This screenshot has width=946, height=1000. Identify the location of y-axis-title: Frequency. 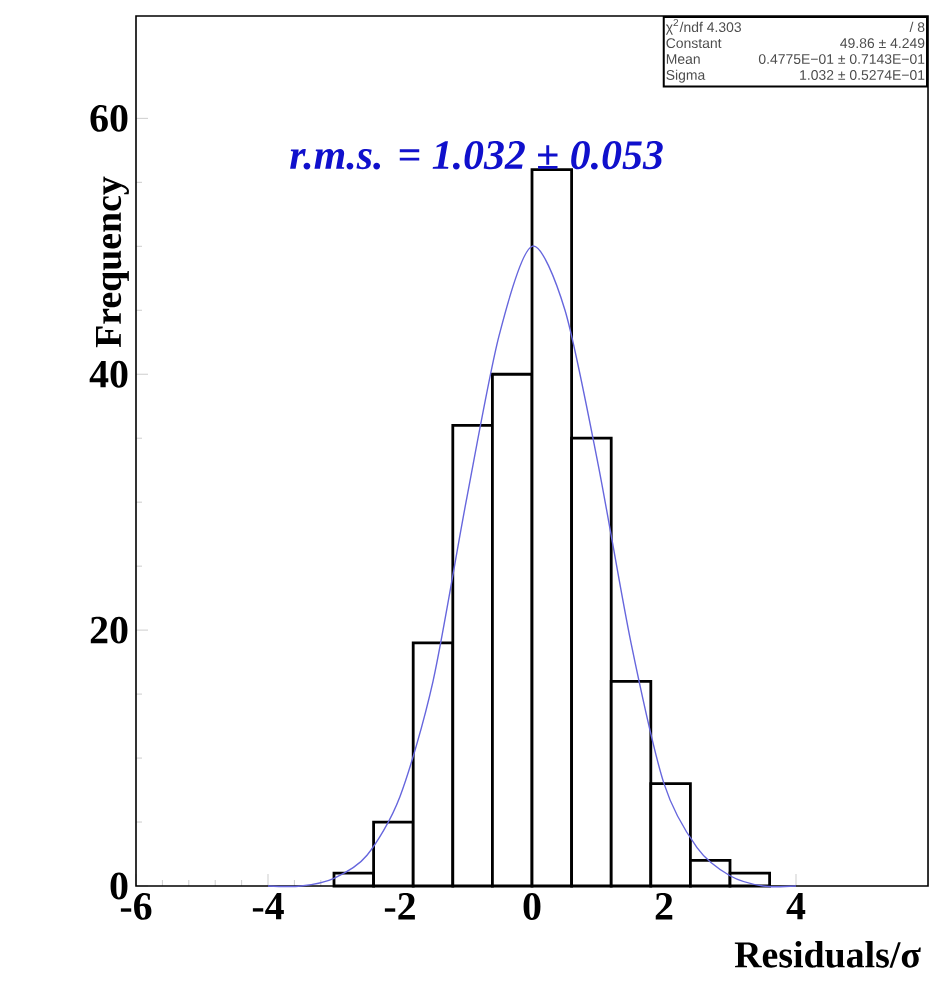
(112, 262).